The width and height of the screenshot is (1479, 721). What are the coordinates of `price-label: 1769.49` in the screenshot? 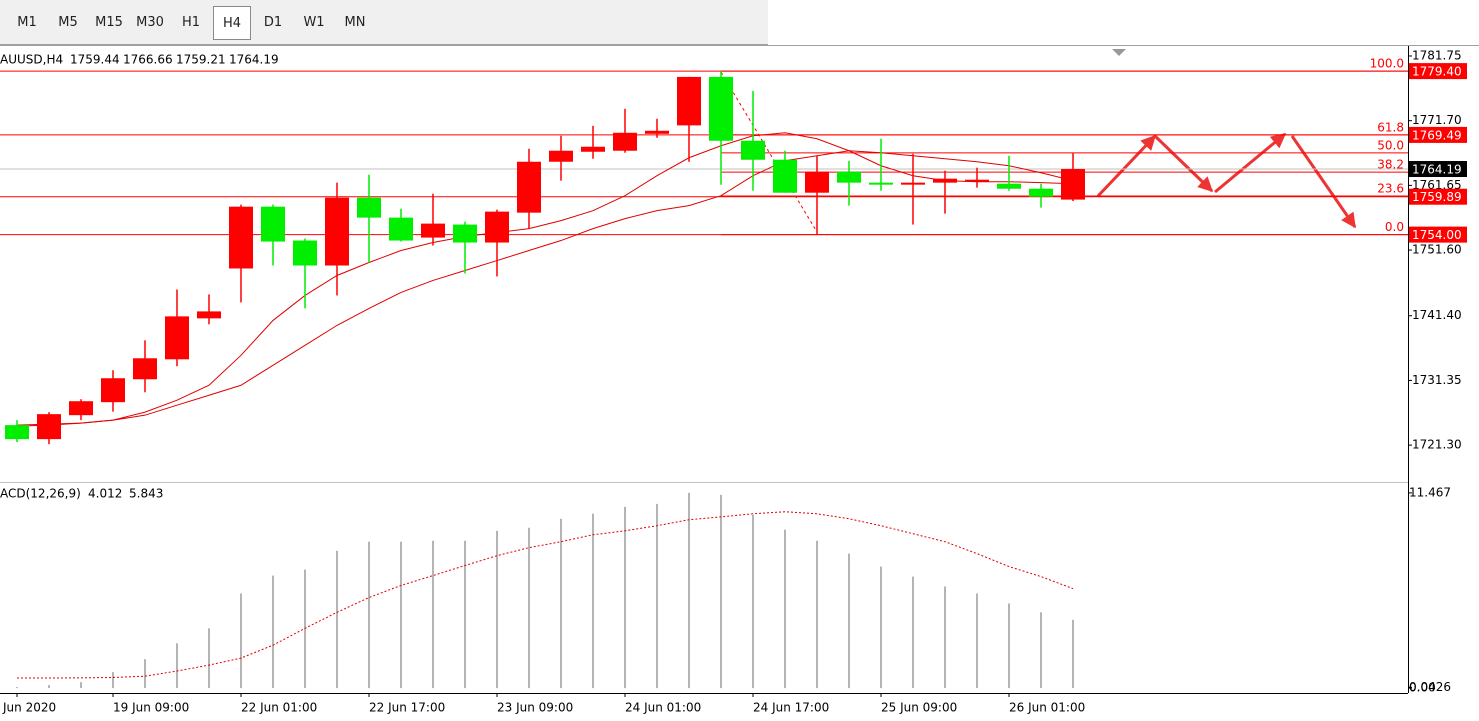 It's located at (1437, 135).